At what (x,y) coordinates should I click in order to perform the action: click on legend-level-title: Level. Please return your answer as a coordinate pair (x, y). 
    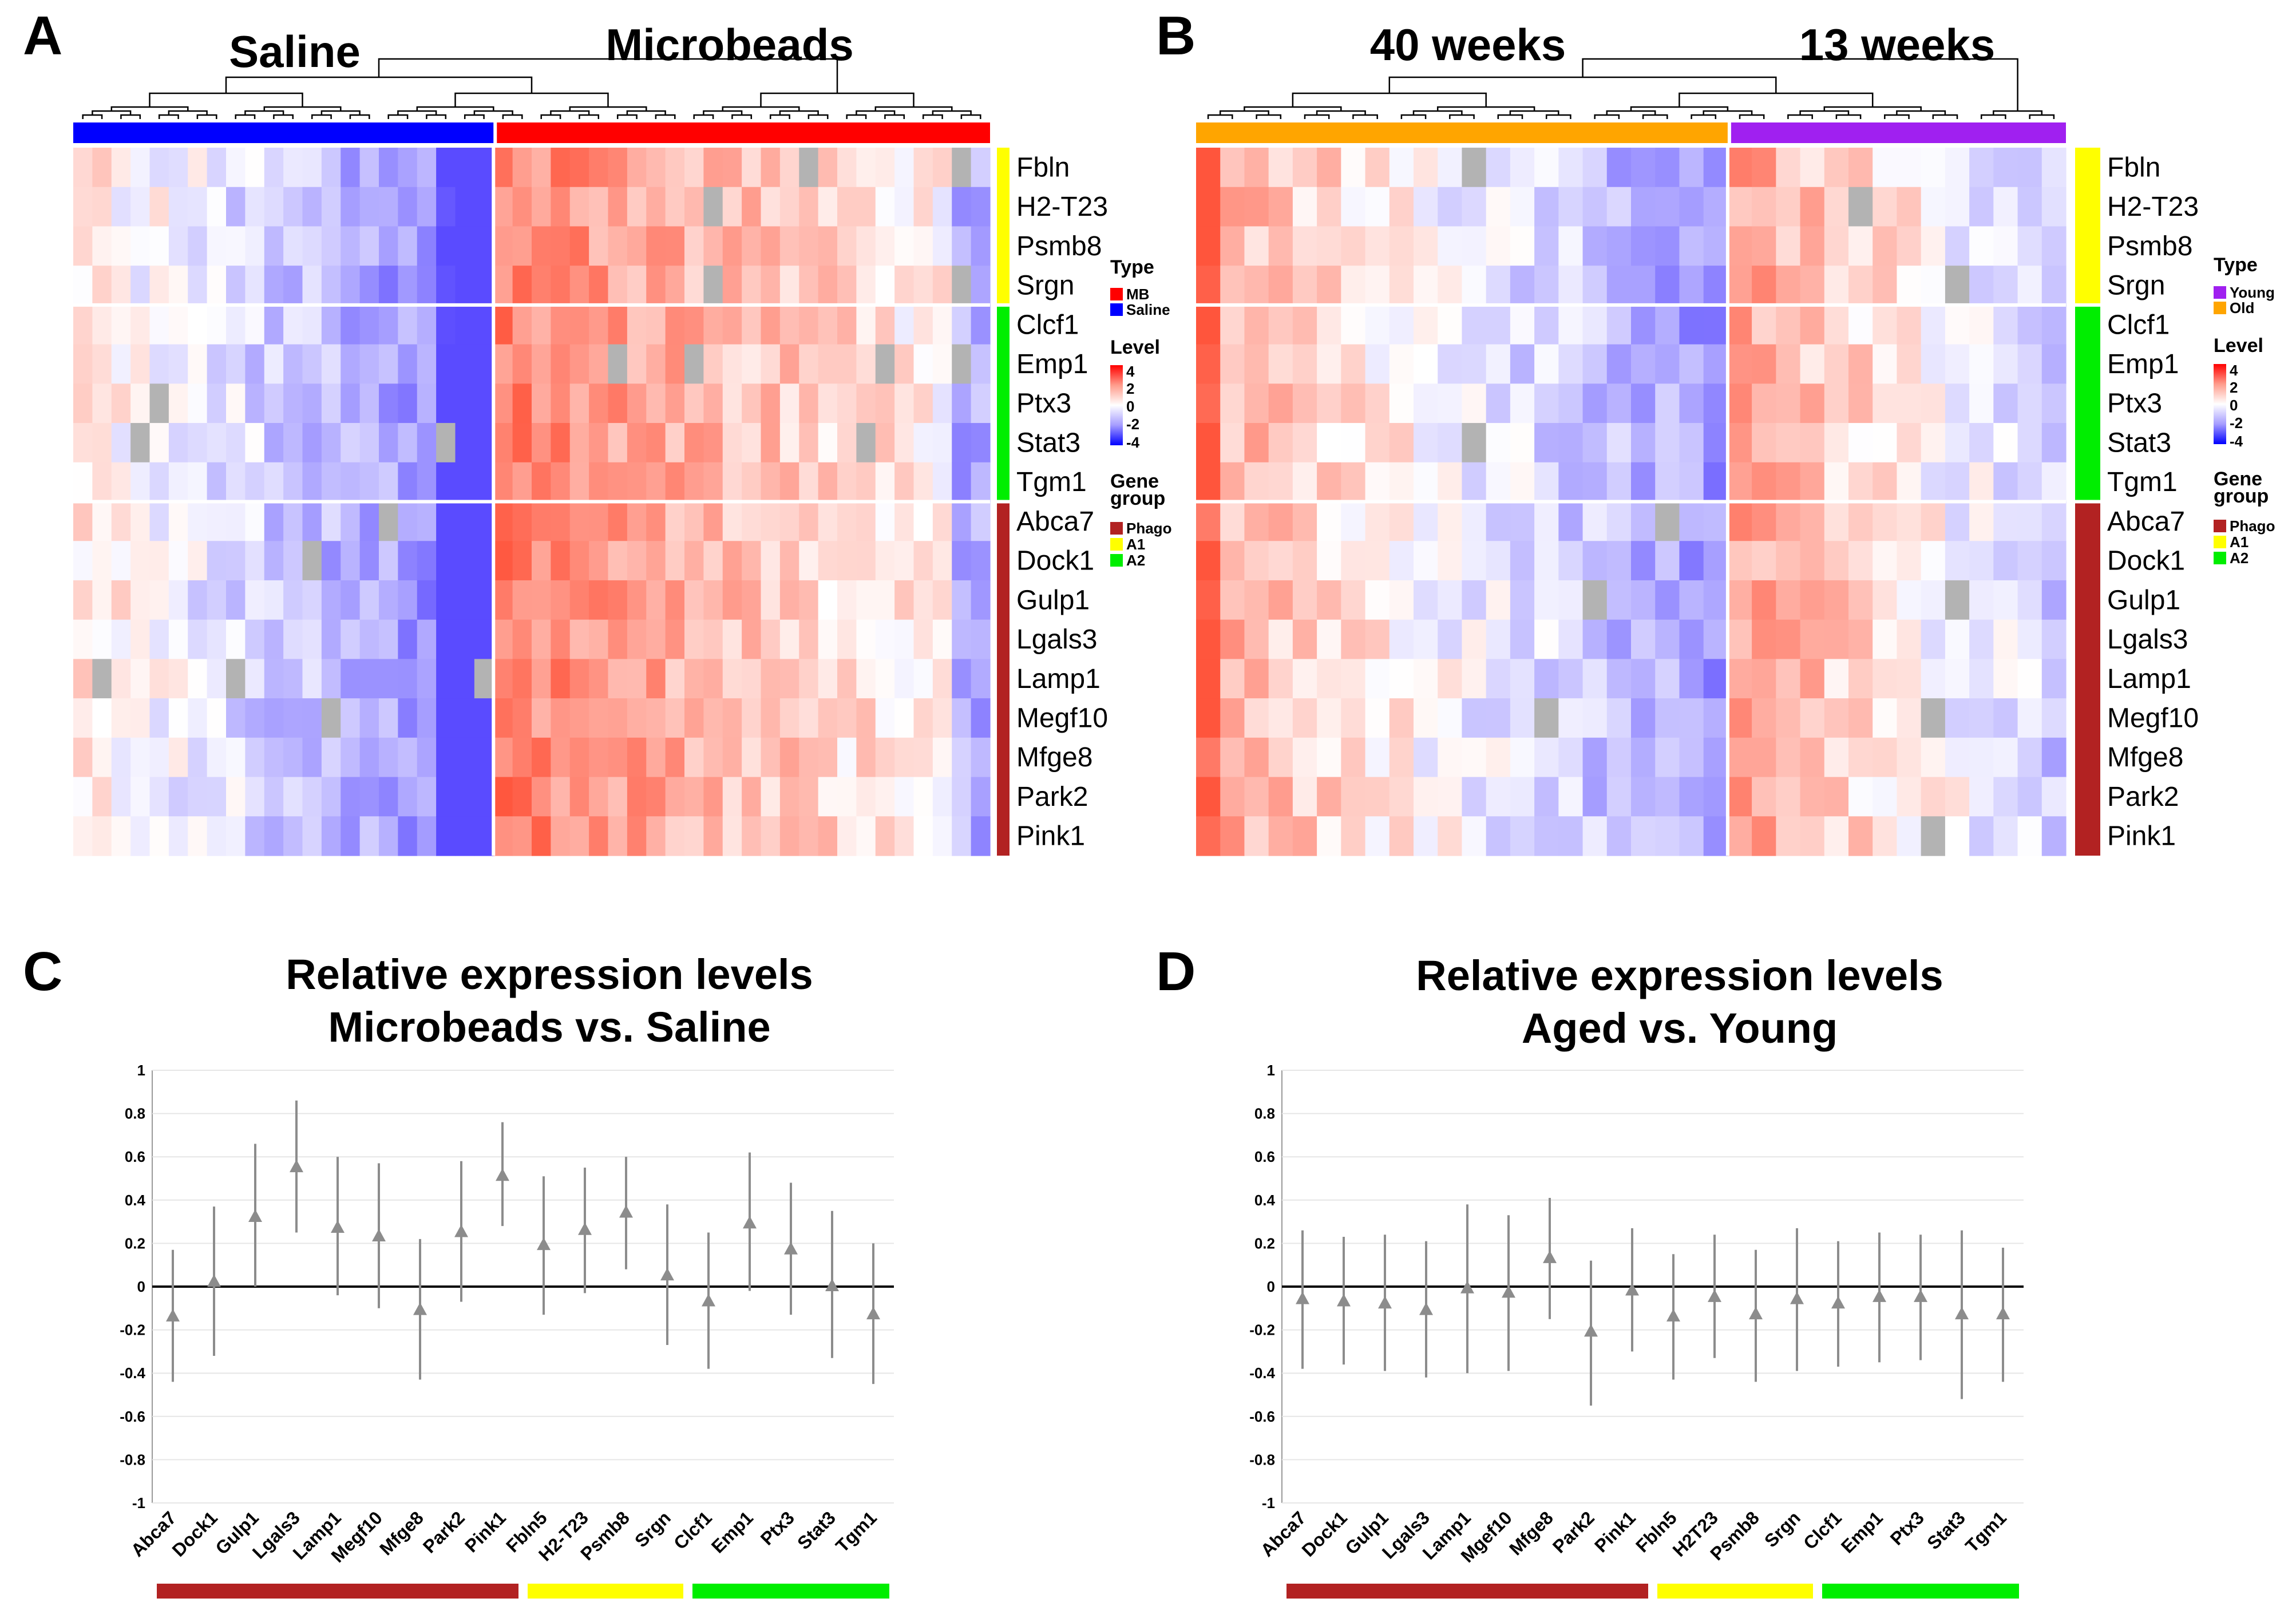
    Looking at the image, I should click on (1135, 347).